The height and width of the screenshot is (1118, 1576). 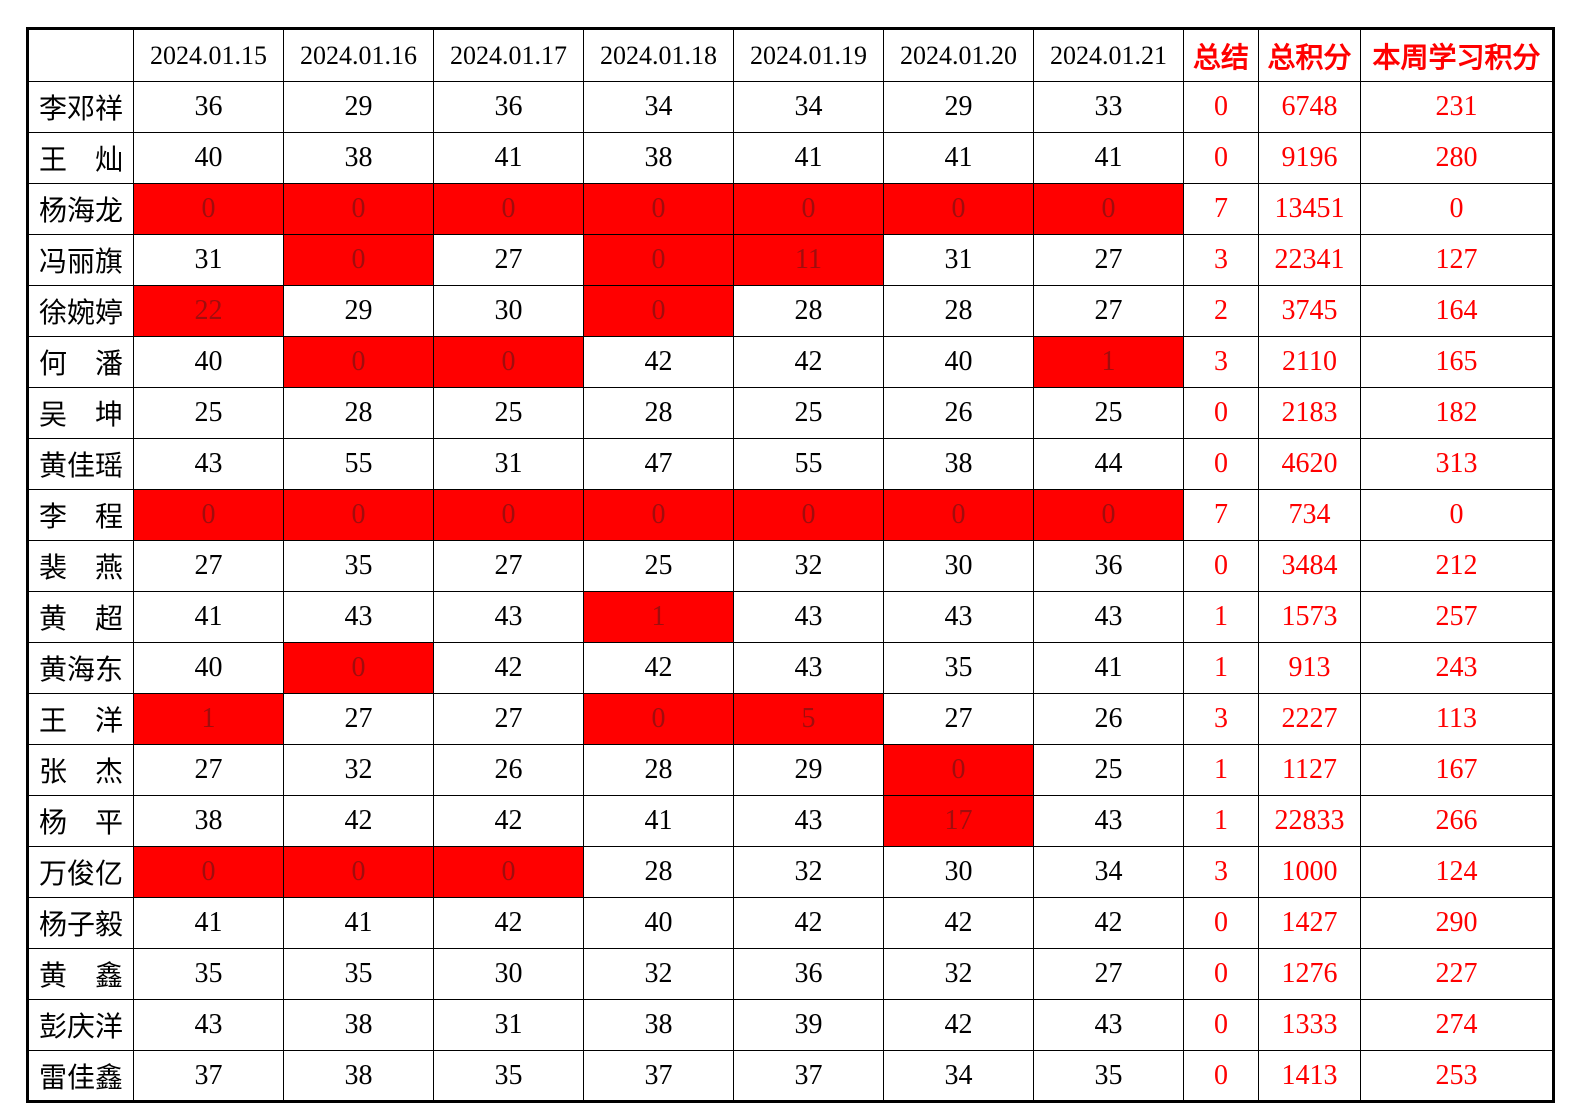 I want to click on student-name: 何 潘, so click(x=80, y=362).